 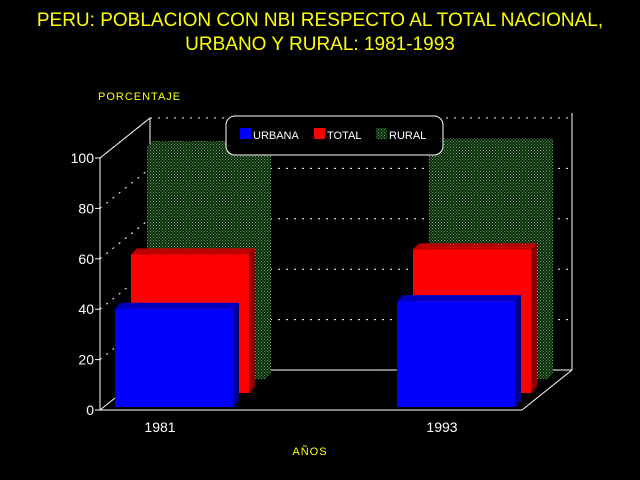 I want to click on bar-total-1981-side, so click(x=252, y=320).